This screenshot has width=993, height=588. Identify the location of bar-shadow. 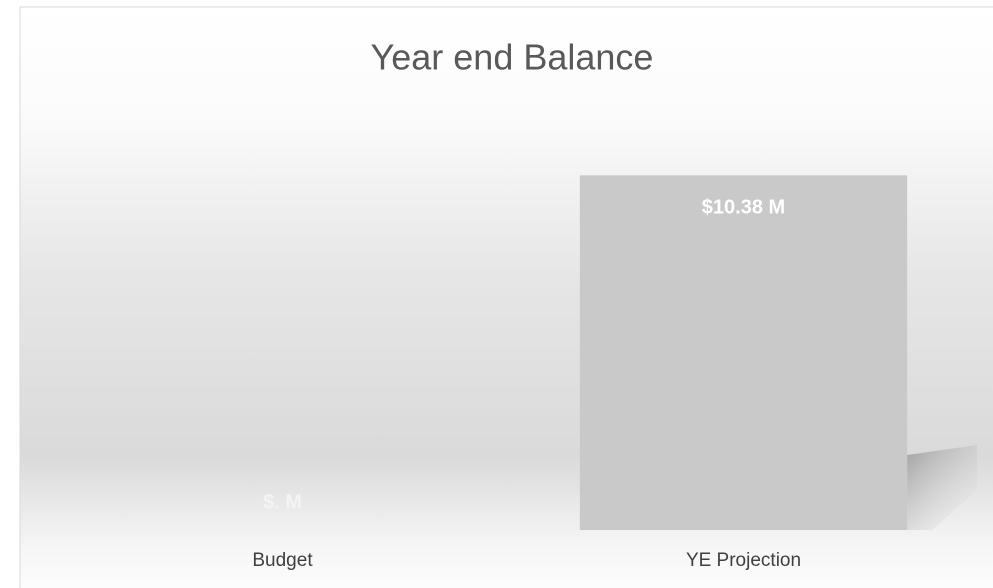
(942, 487).